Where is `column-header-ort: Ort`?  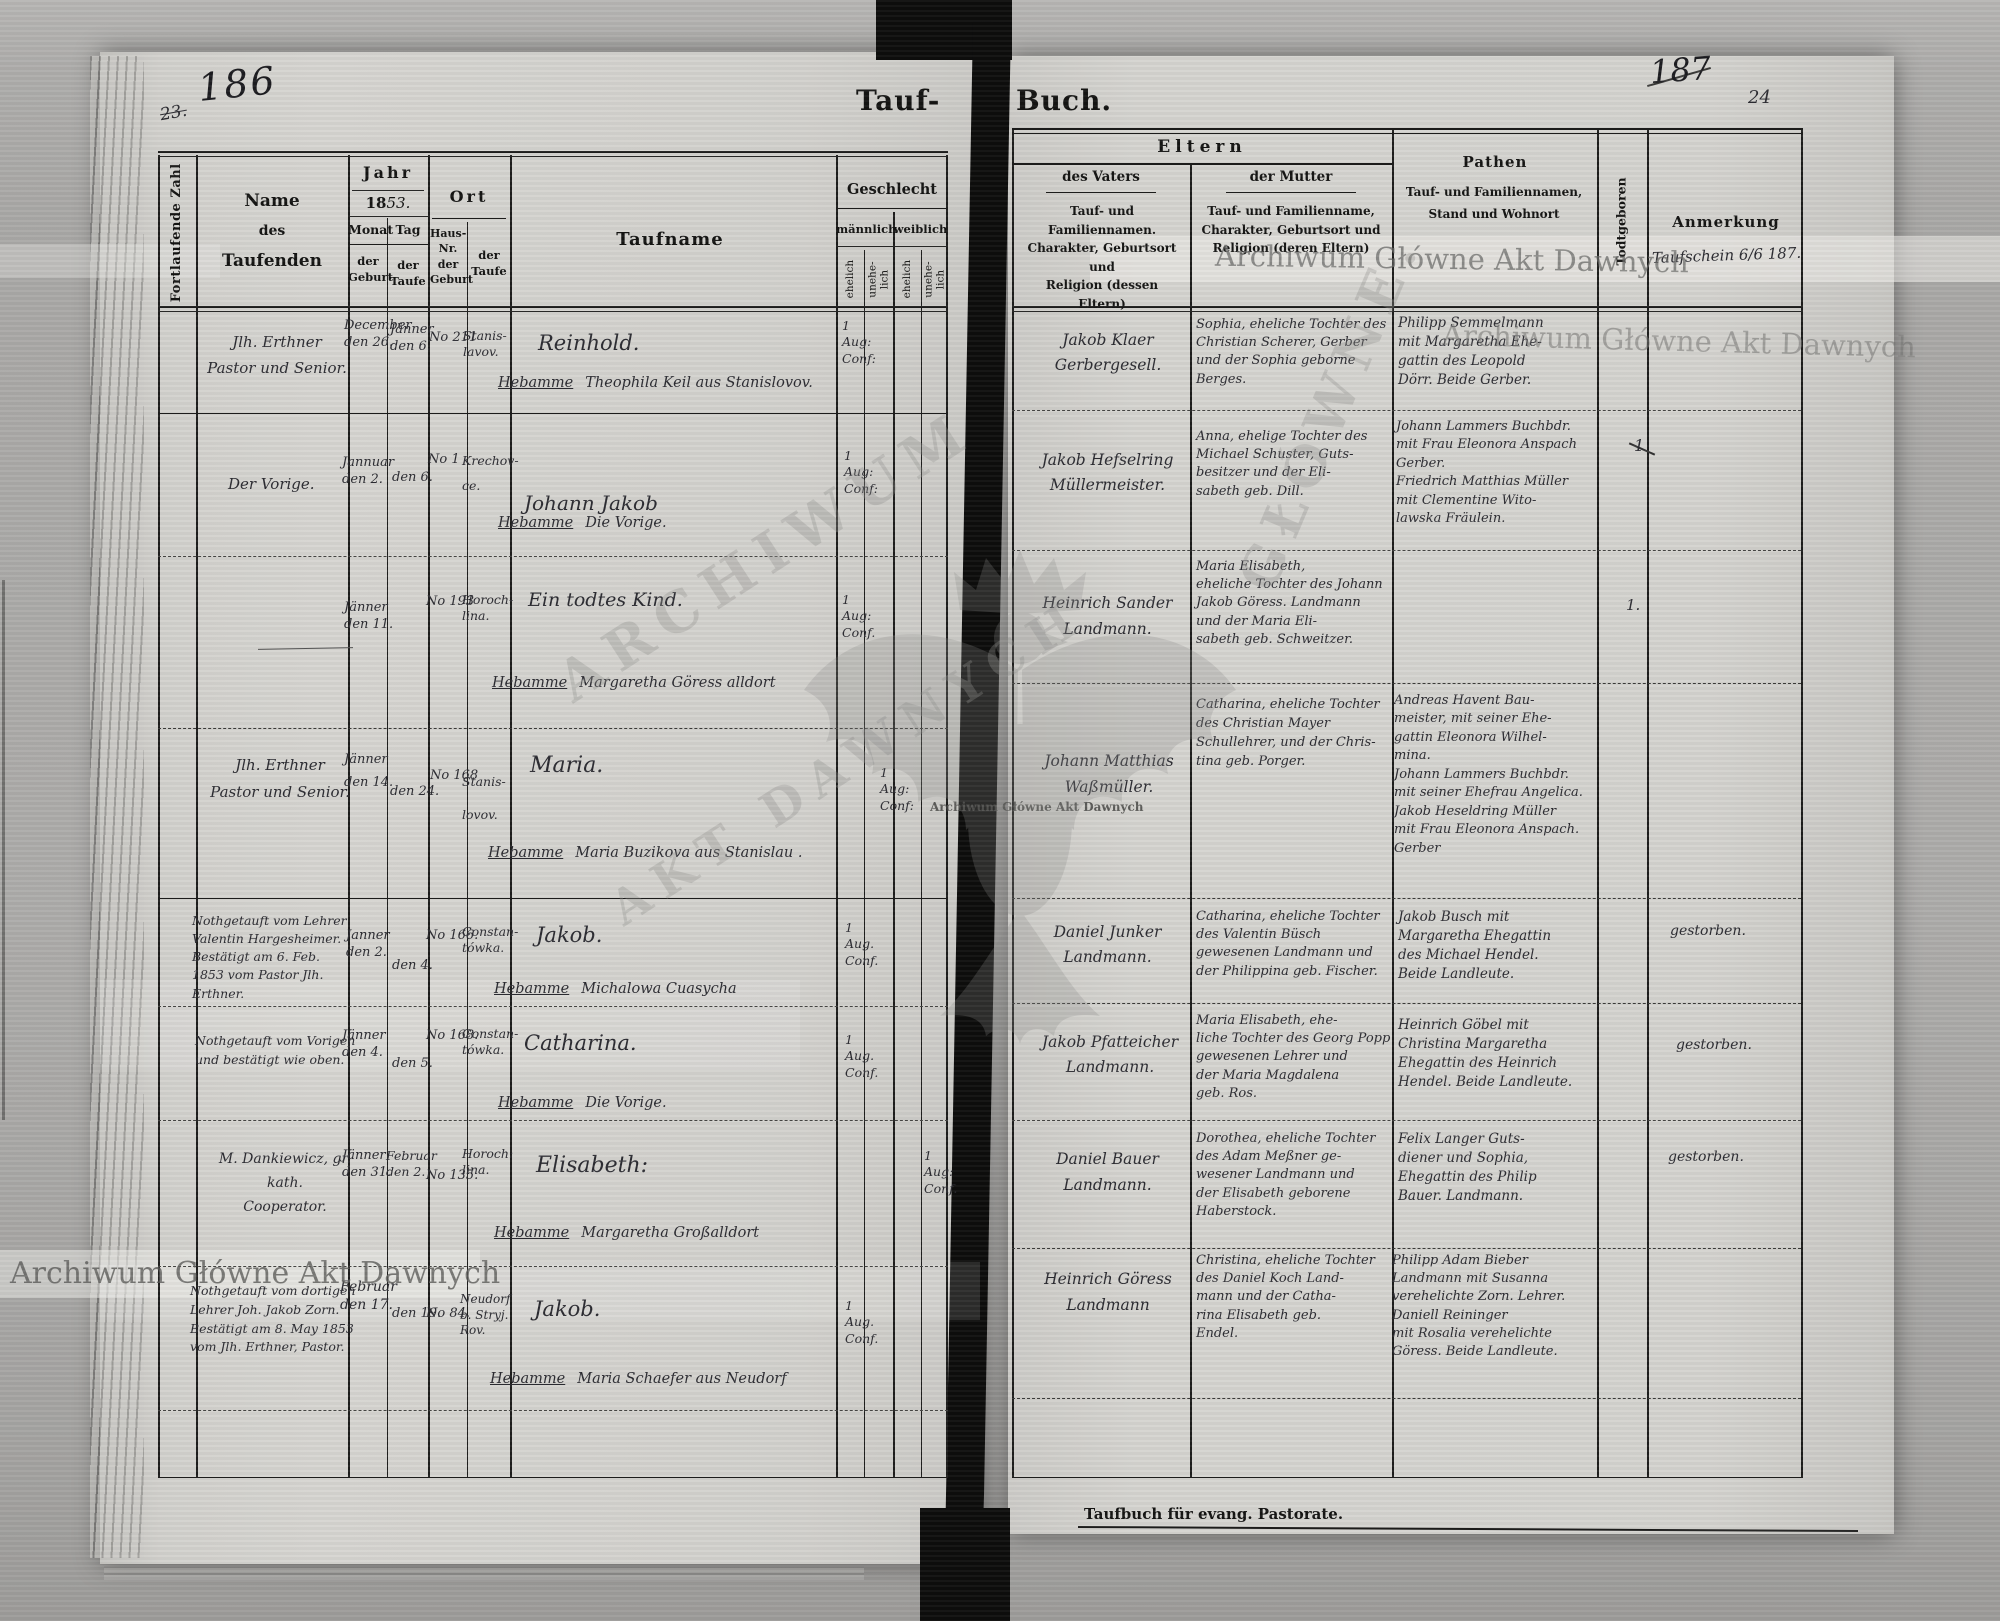
column-header-ort: Ort is located at coordinates (469, 196).